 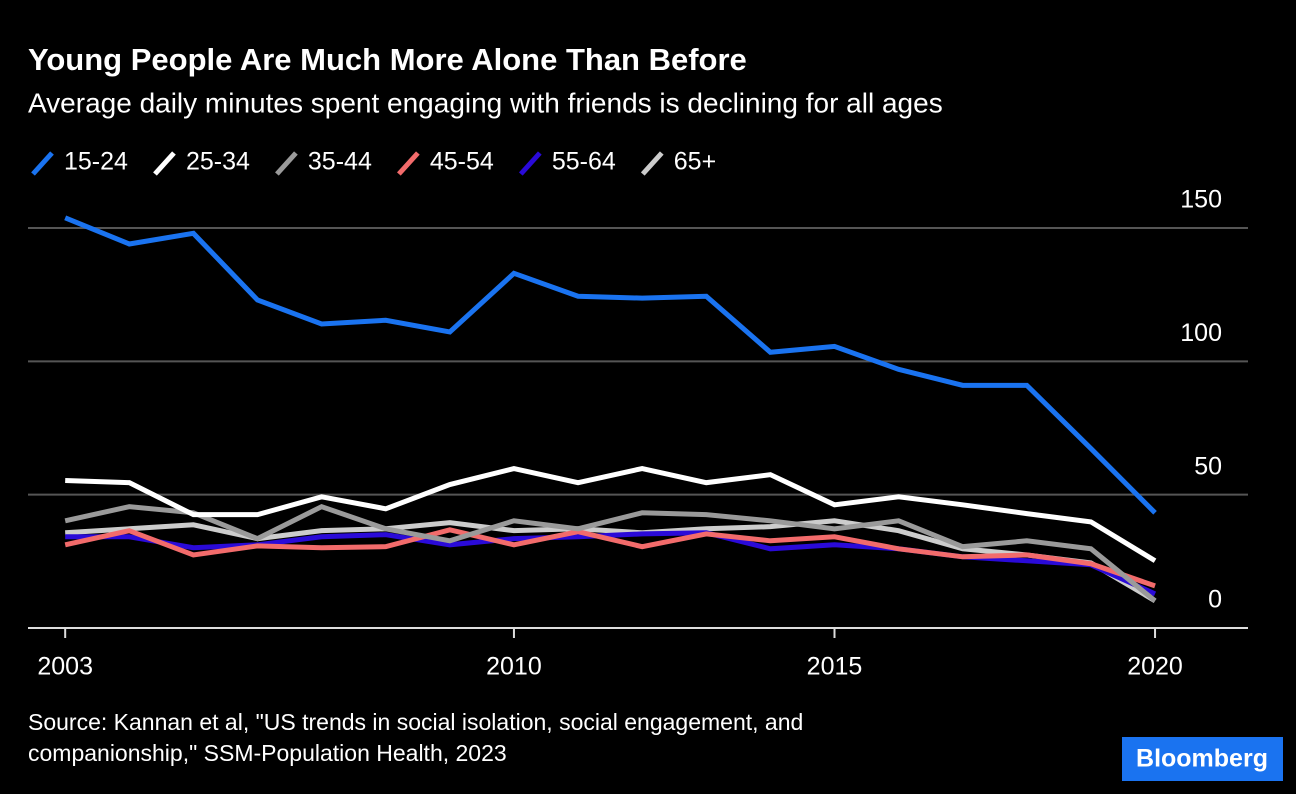 I want to click on x-tick-label: 2003, so click(x=65, y=667).